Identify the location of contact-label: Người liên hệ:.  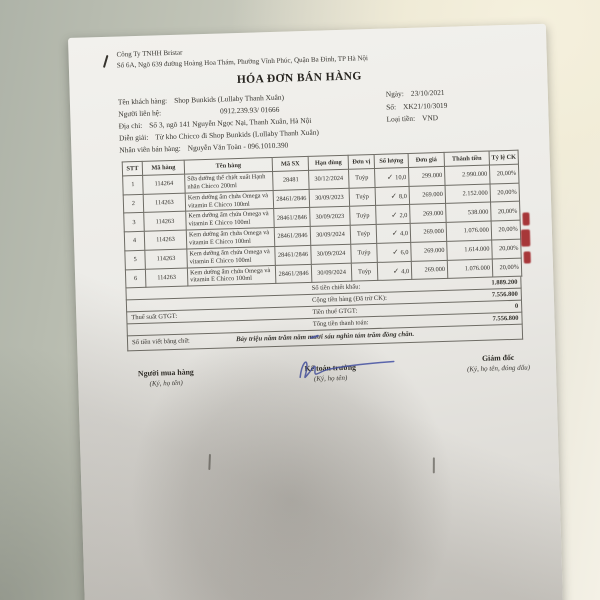
(140, 113).